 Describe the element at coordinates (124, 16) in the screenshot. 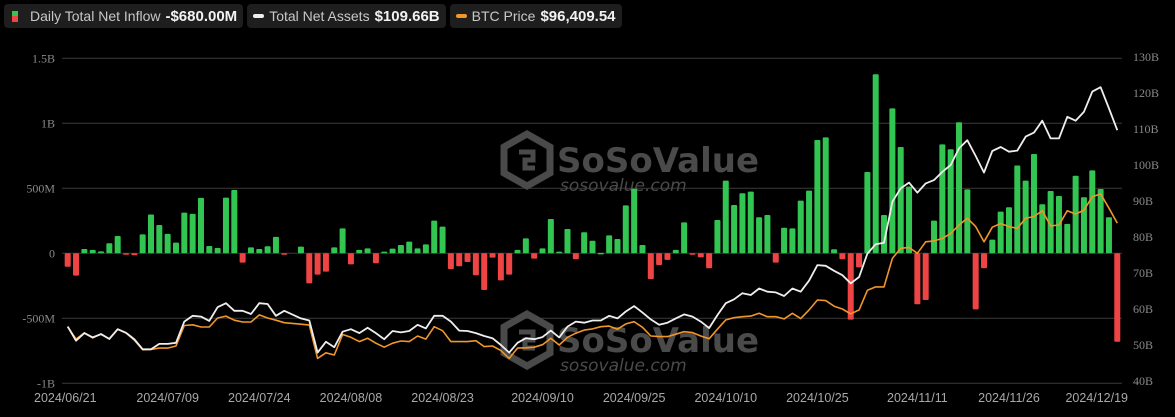

I see `legend-inflow: Daily Total Net Inflow -$680.00M` at that location.